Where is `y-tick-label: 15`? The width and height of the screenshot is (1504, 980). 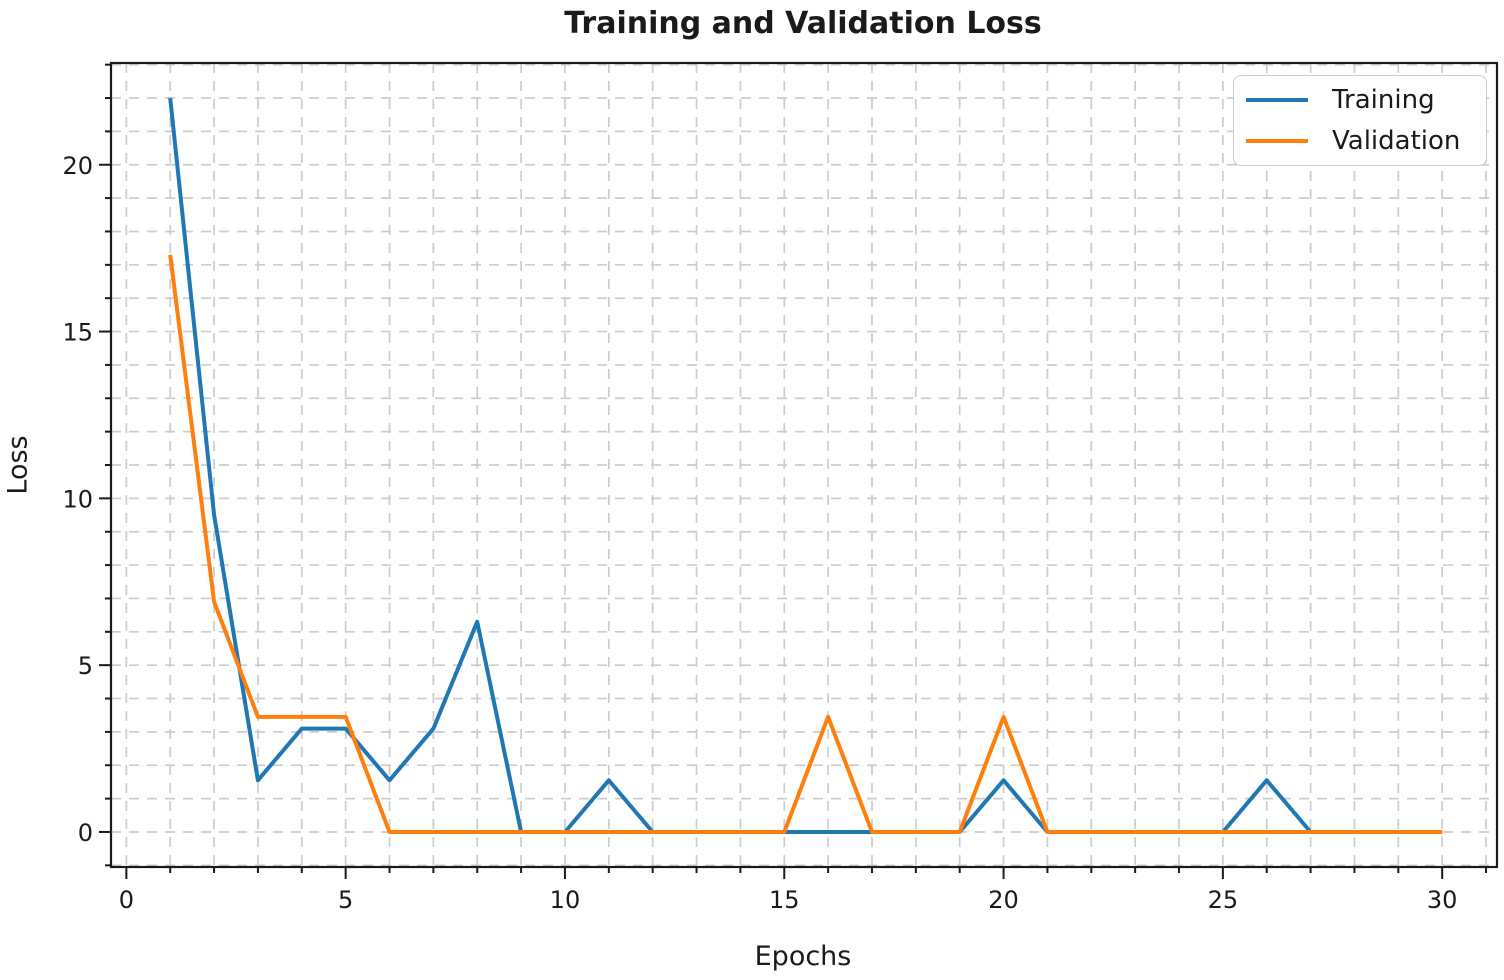 y-tick-label: 15 is located at coordinates (77, 333).